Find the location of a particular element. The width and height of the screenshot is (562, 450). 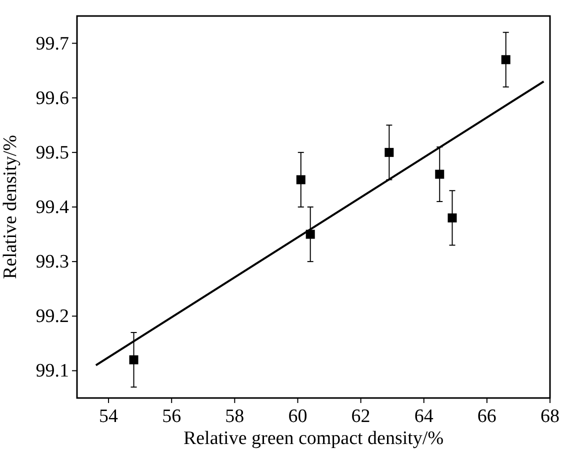

x-tick-label: 66 is located at coordinates (486, 416).